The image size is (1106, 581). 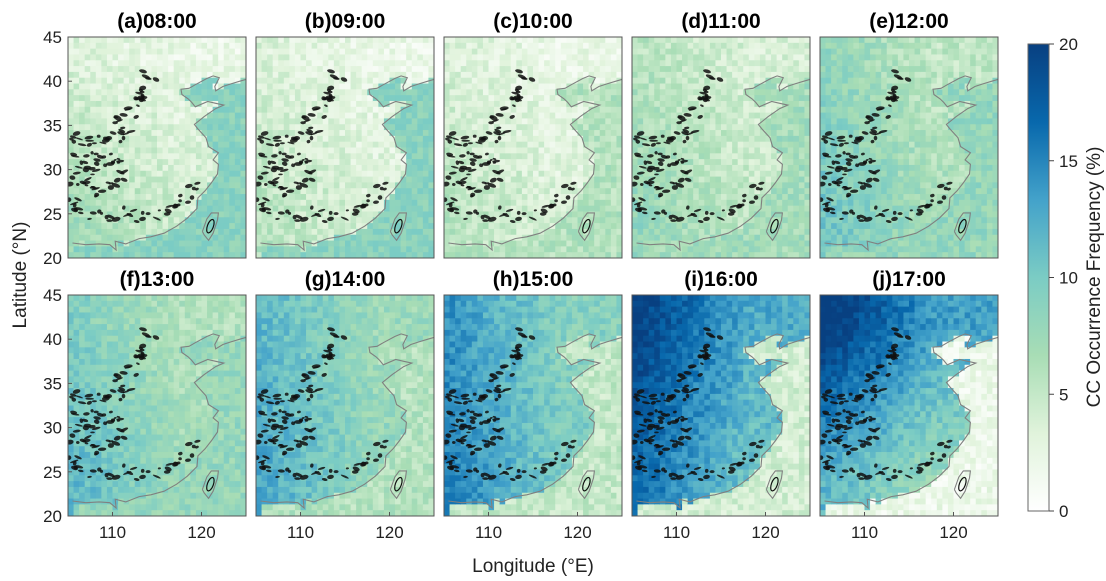 I want to click on map-panel: (g)14:00 110 120, so click(x=345, y=405).